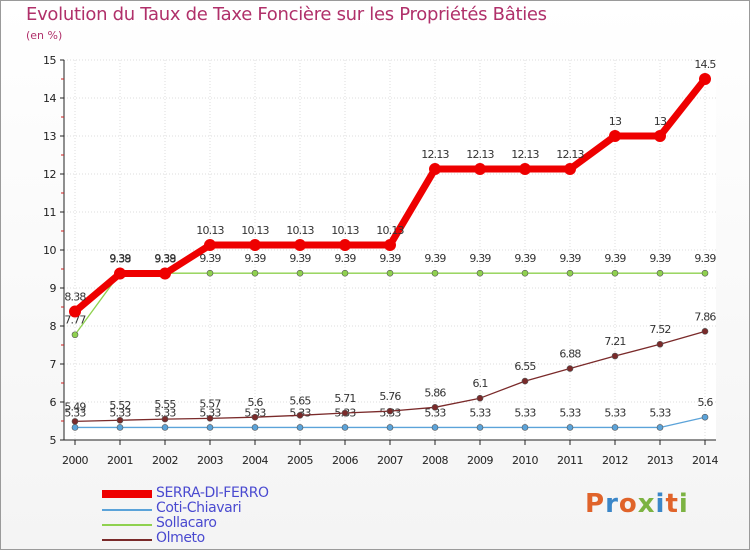 The height and width of the screenshot is (550, 750). I want to click on legend-label-olmeto: Olmeto, so click(180, 538).